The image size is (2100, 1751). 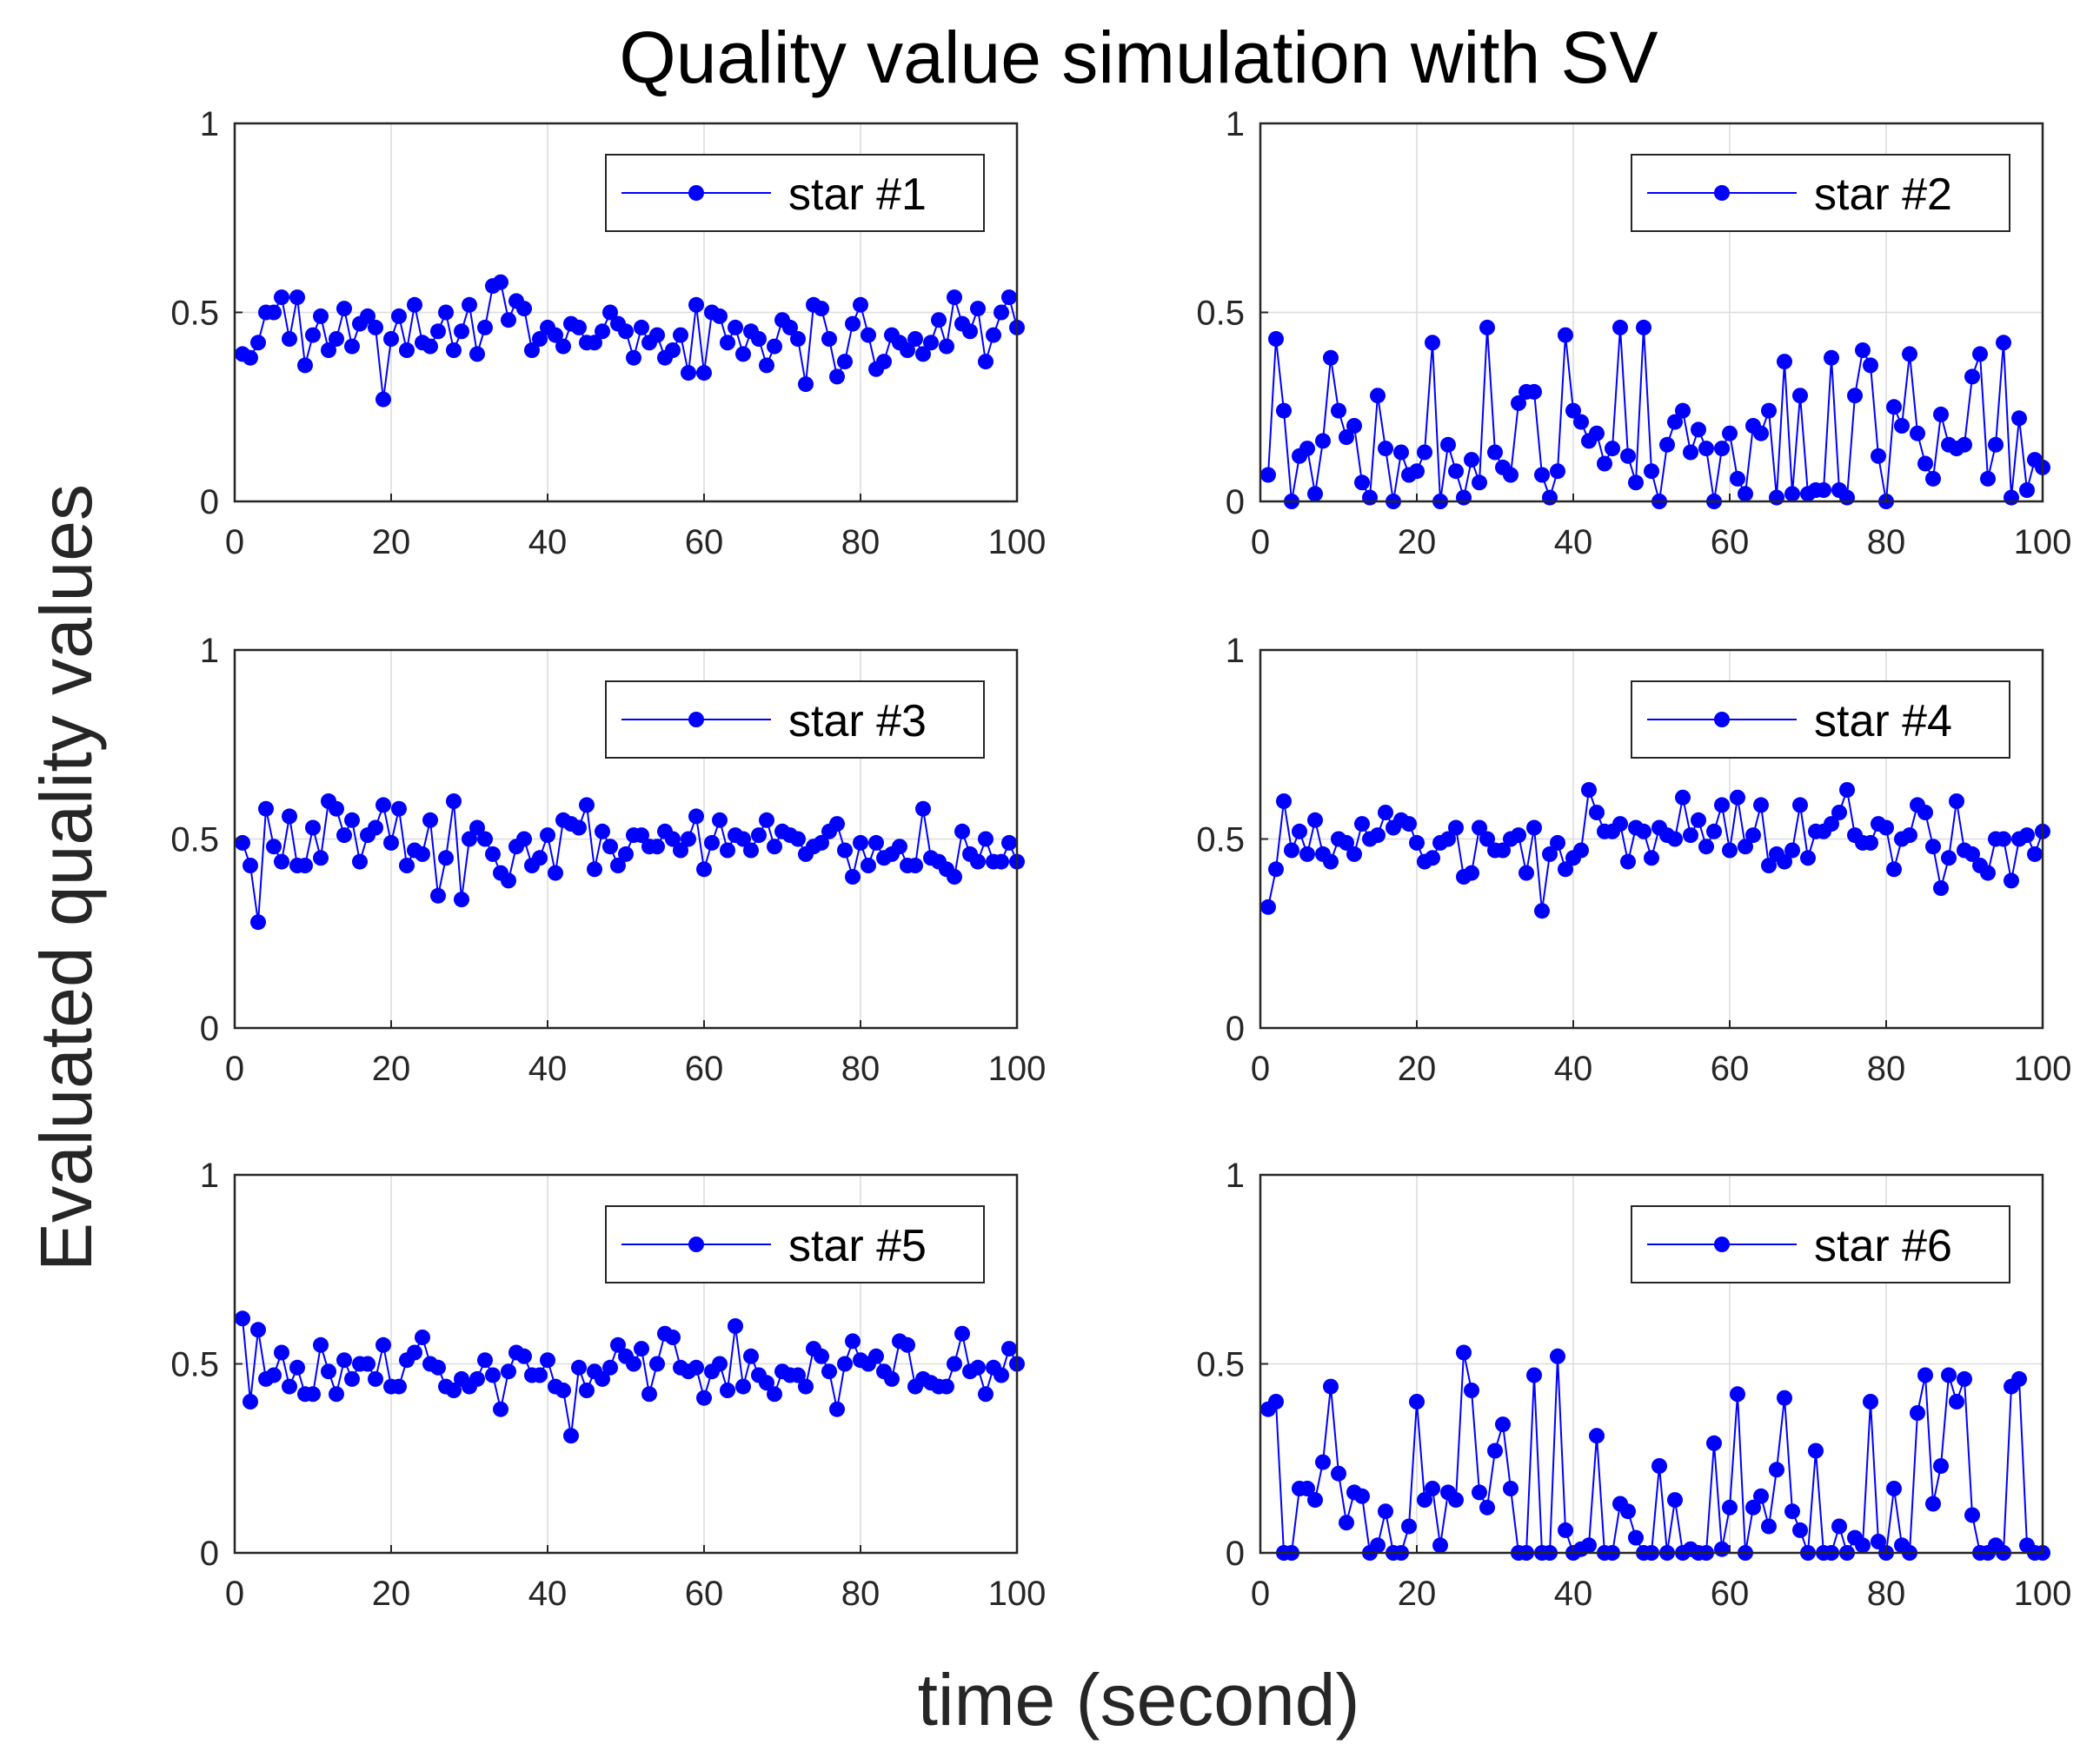 What do you see at coordinates (1730, 542) in the screenshot?
I see `x-tick-label: 60` at bounding box center [1730, 542].